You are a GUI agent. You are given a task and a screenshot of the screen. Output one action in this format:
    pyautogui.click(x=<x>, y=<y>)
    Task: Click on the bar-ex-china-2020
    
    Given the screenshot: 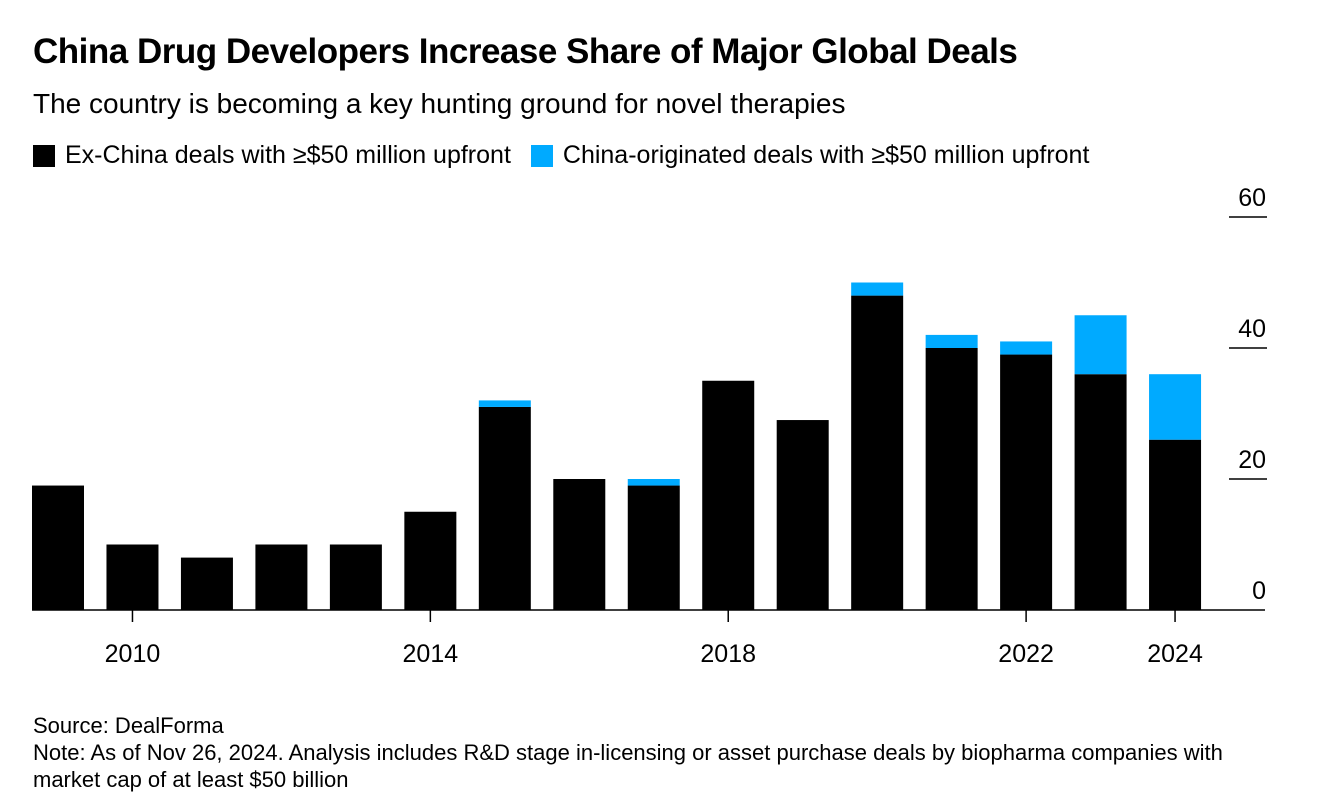 What is the action you would take?
    pyautogui.click(x=877, y=452)
    